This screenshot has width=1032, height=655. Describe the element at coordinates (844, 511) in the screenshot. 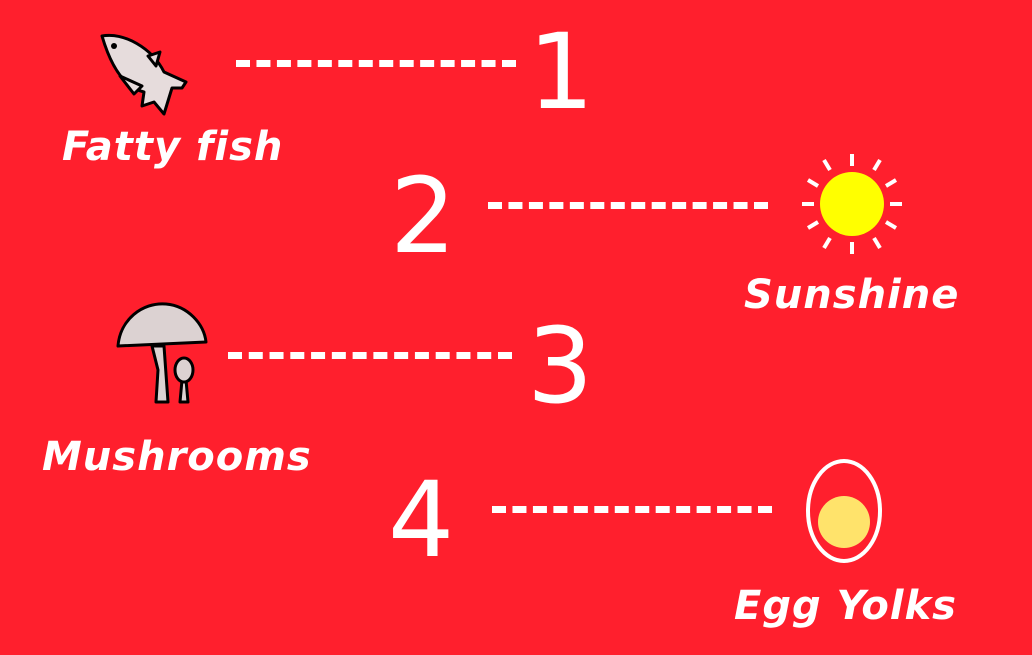

I see `egg-yolk-icon` at that location.